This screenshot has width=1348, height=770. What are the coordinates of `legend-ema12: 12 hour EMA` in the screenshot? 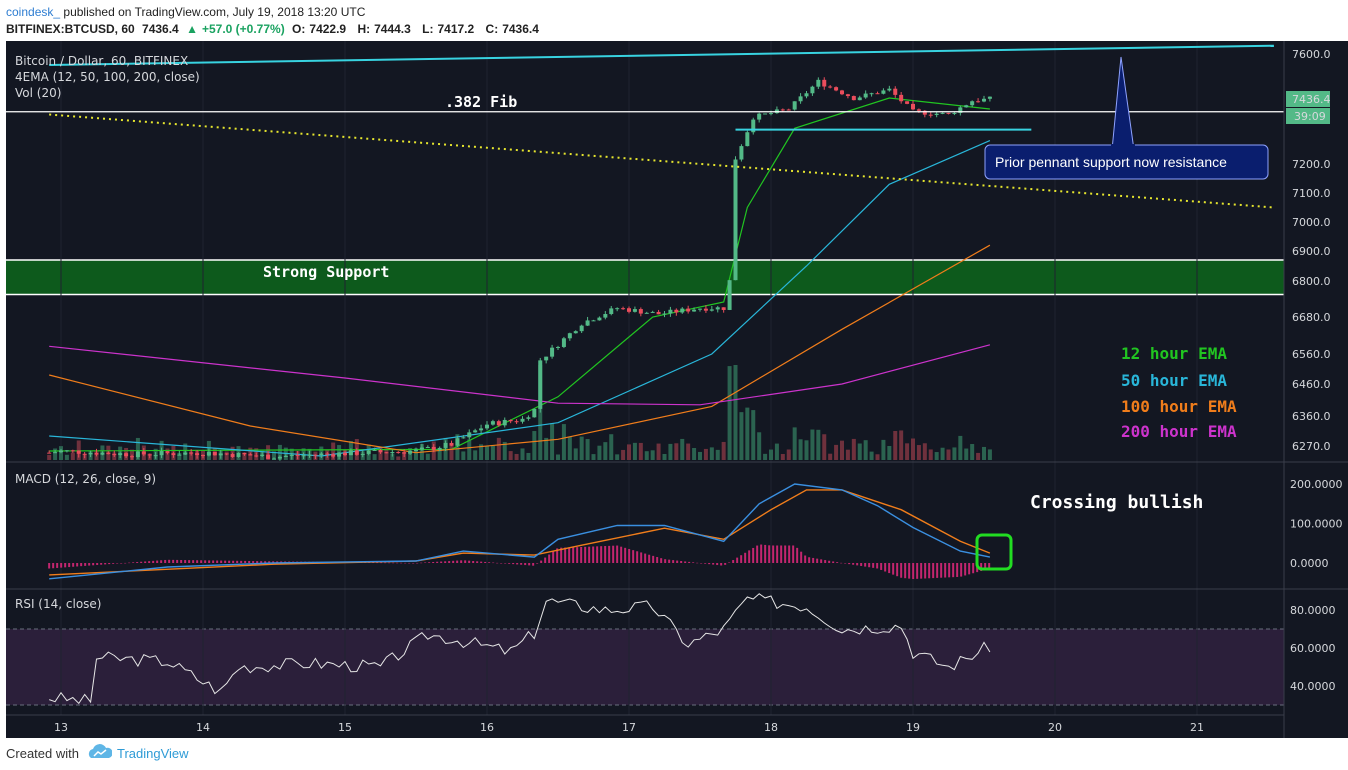 It's located at (1174, 353).